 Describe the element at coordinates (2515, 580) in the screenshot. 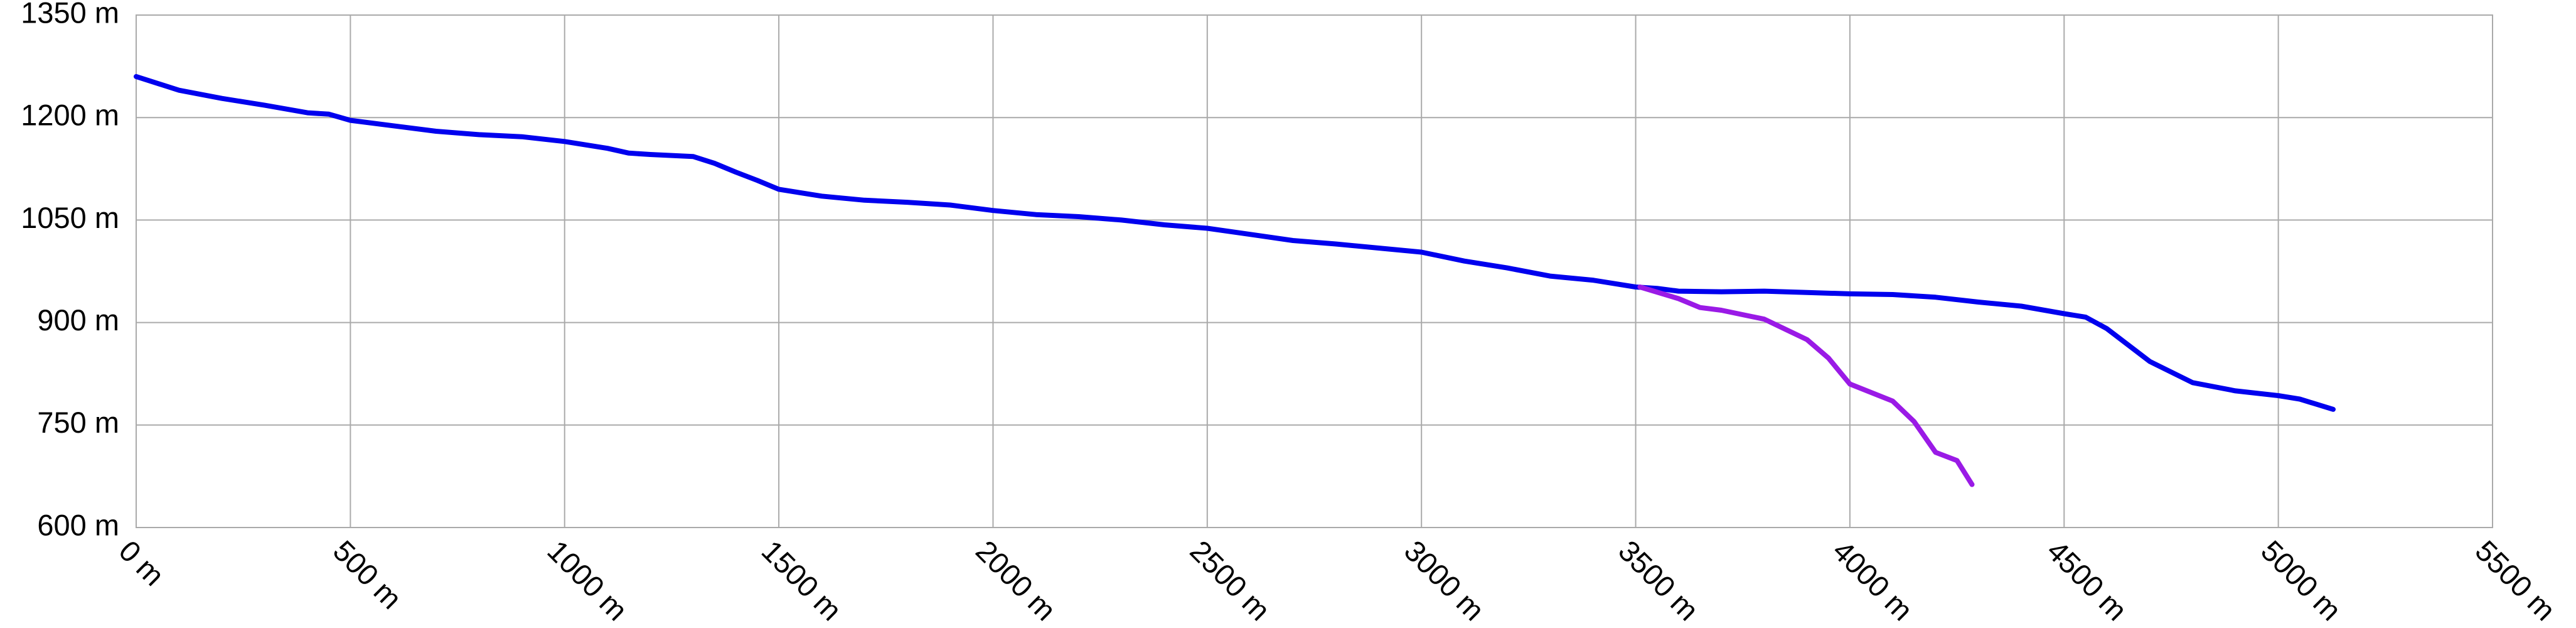

I see `x-tick-label: 5500 m` at that location.